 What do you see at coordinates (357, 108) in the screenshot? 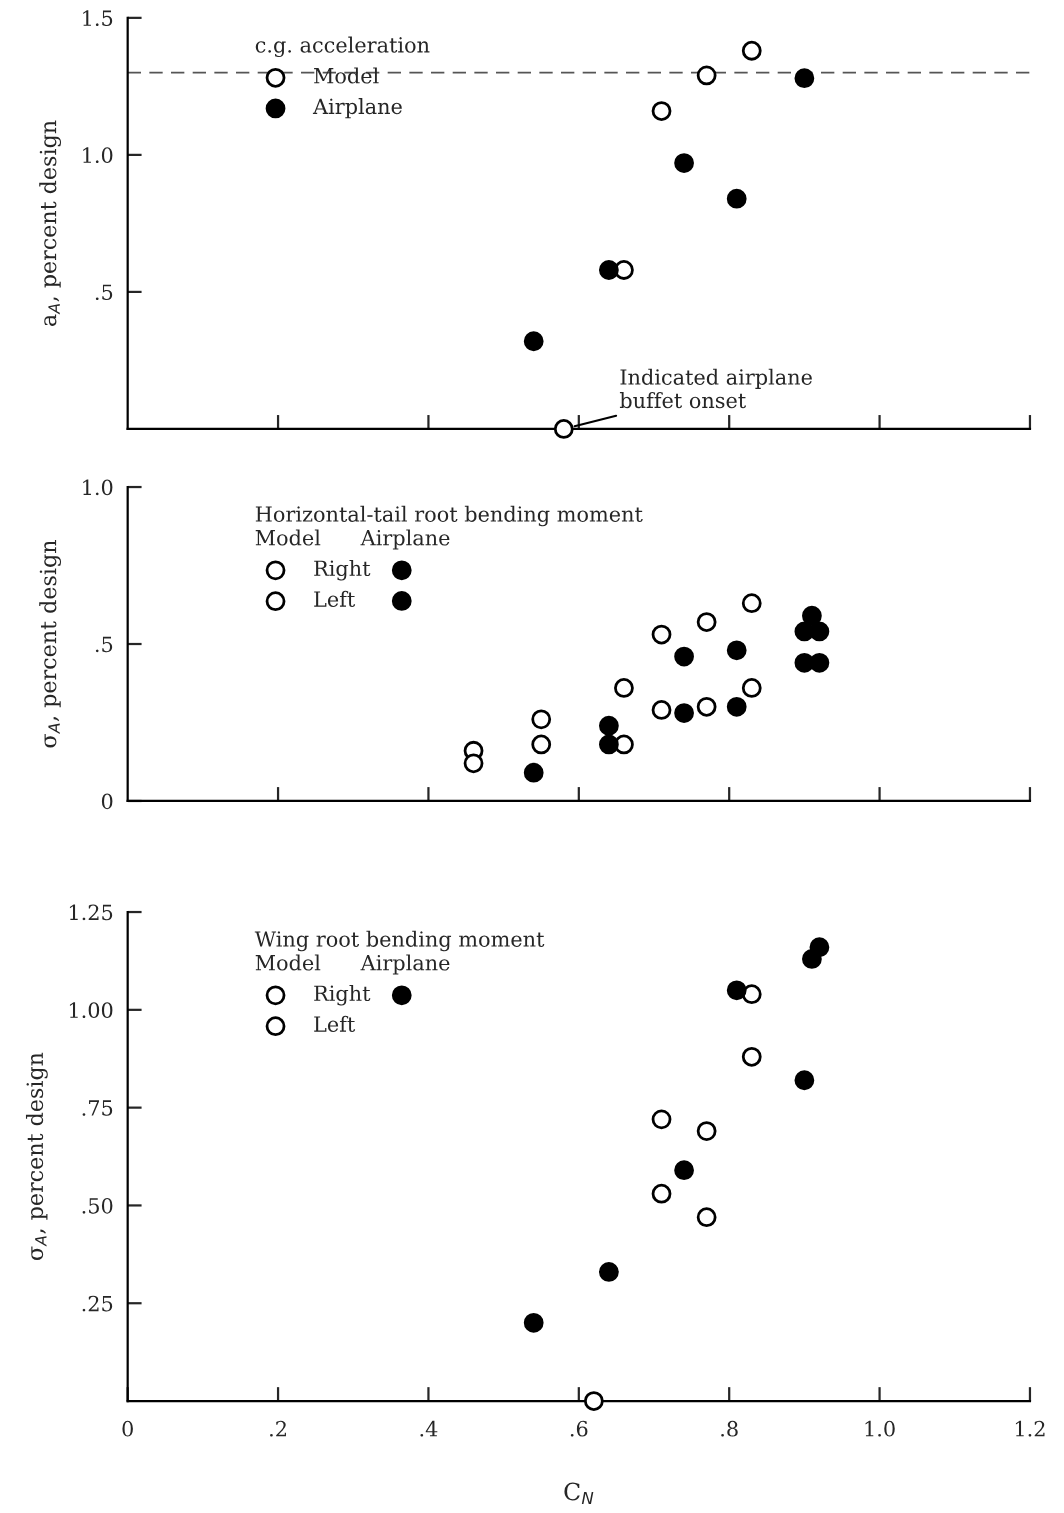
I see `legend-label: Airplane` at bounding box center [357, 108].